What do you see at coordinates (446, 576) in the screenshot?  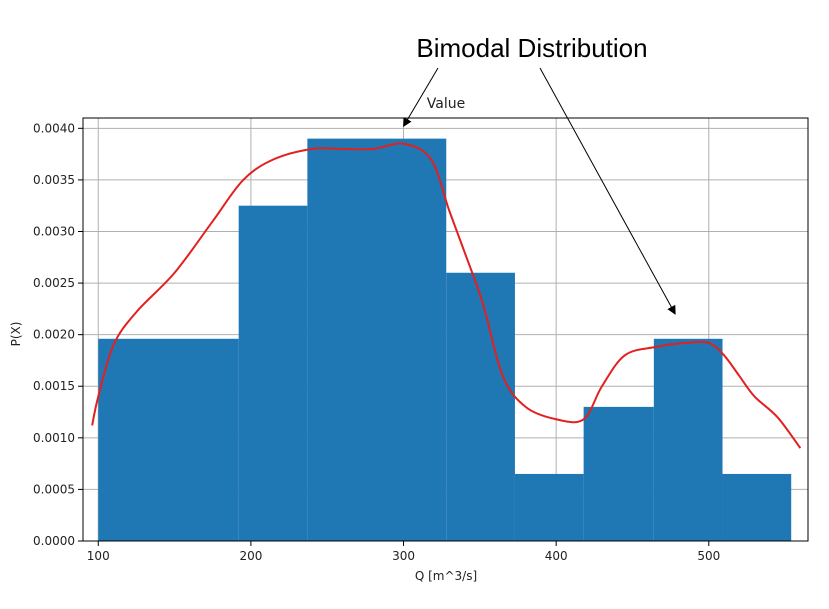 I see `x-axis-label: Q [m^3/s]` at bounding box center [446, 576].